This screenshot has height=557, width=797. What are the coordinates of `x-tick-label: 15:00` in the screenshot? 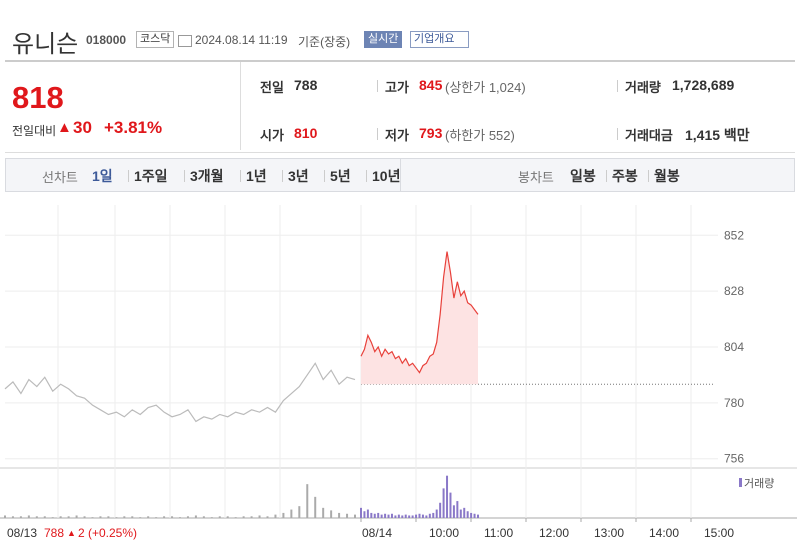 It's located at (719, 533).